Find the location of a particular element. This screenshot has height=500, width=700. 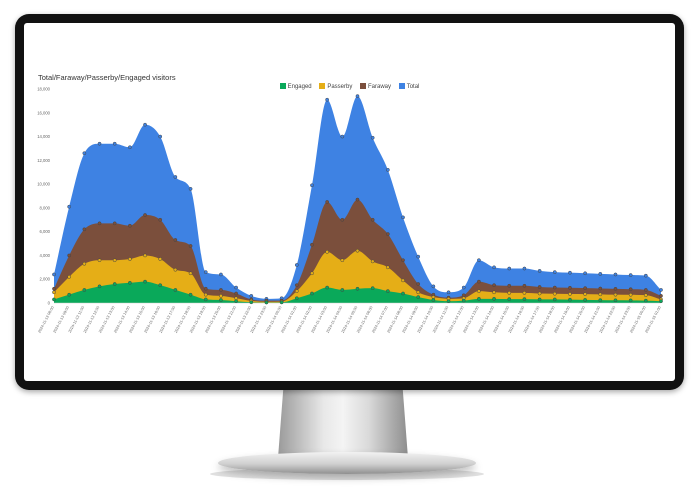

x-tick-label: 2024-11-15 00:00 is located at coordinates (637, 320).